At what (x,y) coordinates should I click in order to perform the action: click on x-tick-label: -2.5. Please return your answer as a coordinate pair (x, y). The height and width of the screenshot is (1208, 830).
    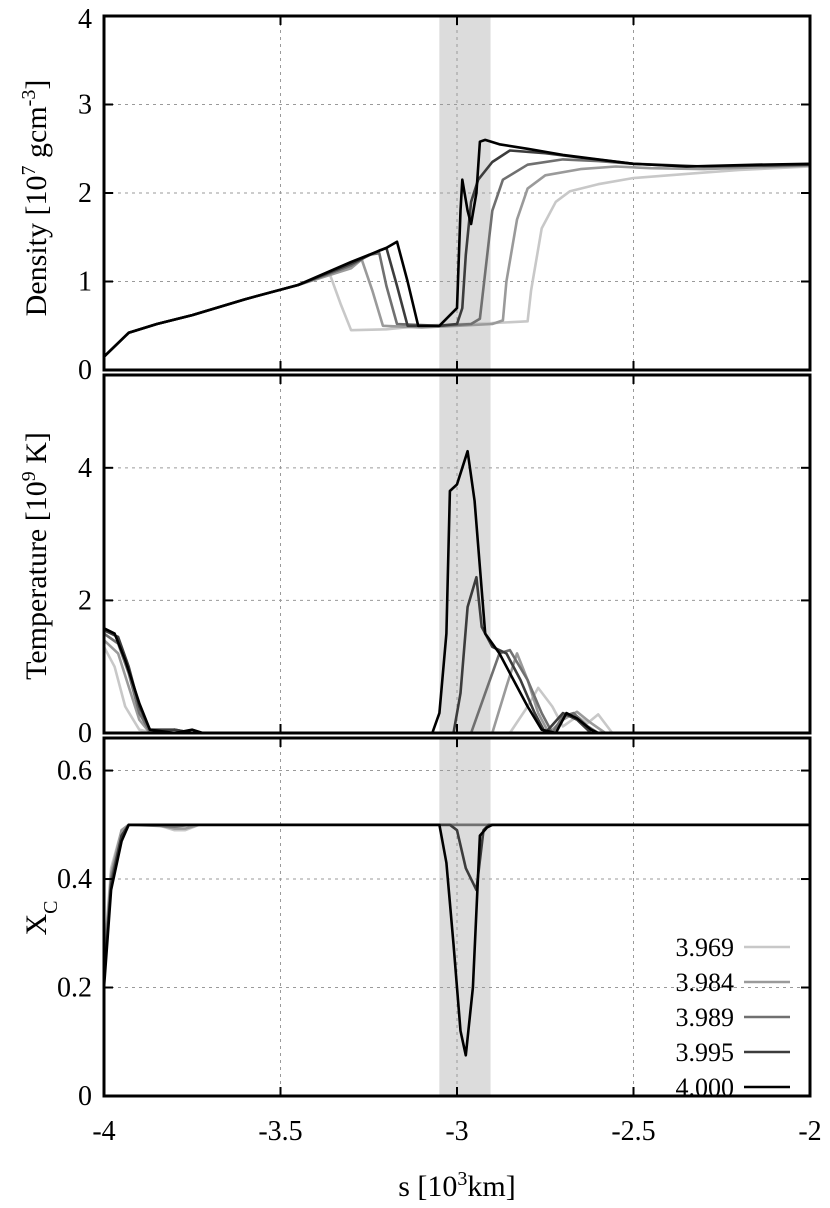
    Looking at the image, I should click on (633, 1131).